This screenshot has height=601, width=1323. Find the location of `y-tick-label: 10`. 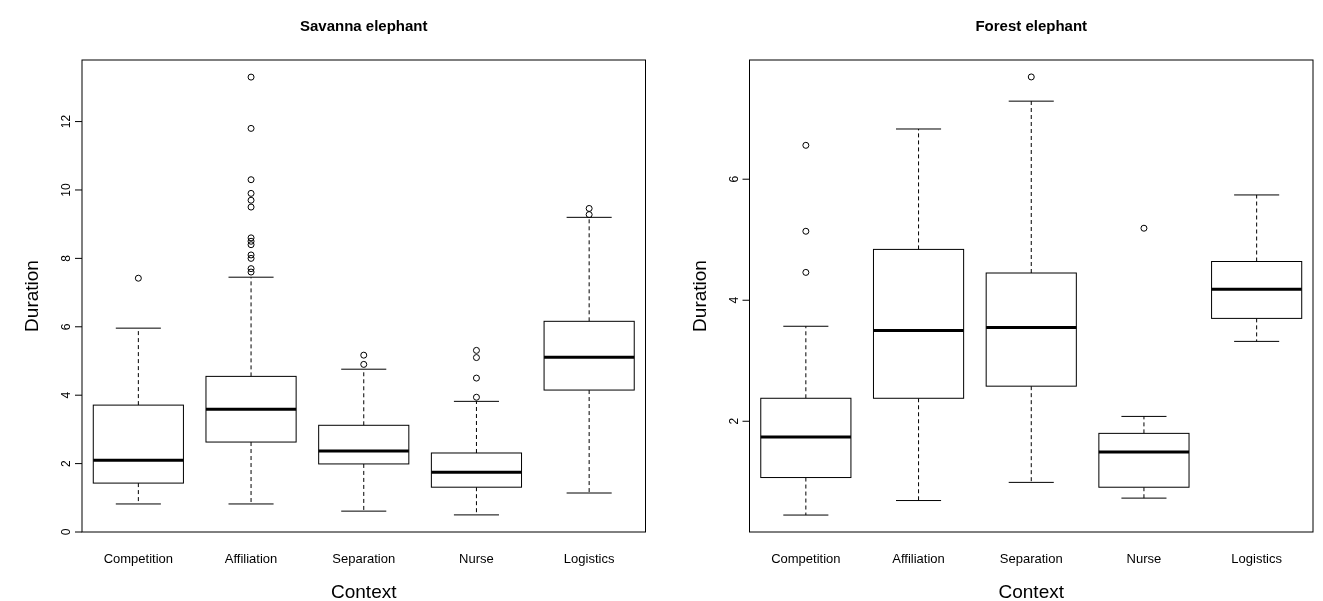

y-tick-label: 10 is located at coordinates (66, 189).